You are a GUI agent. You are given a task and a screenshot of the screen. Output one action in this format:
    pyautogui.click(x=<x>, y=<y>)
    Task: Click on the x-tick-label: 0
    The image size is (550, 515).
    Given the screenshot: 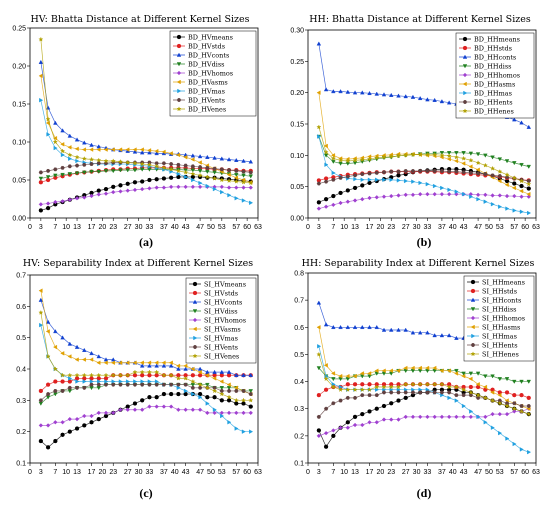 What is the action you would take?
    pyautogui.click(x=30, y=227)
    